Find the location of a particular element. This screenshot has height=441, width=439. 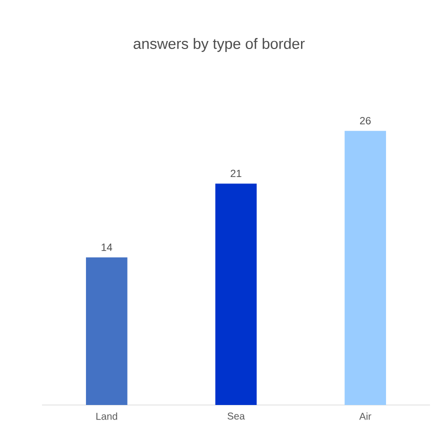

x-tick-label: Air is located at coordinates (365, 416).